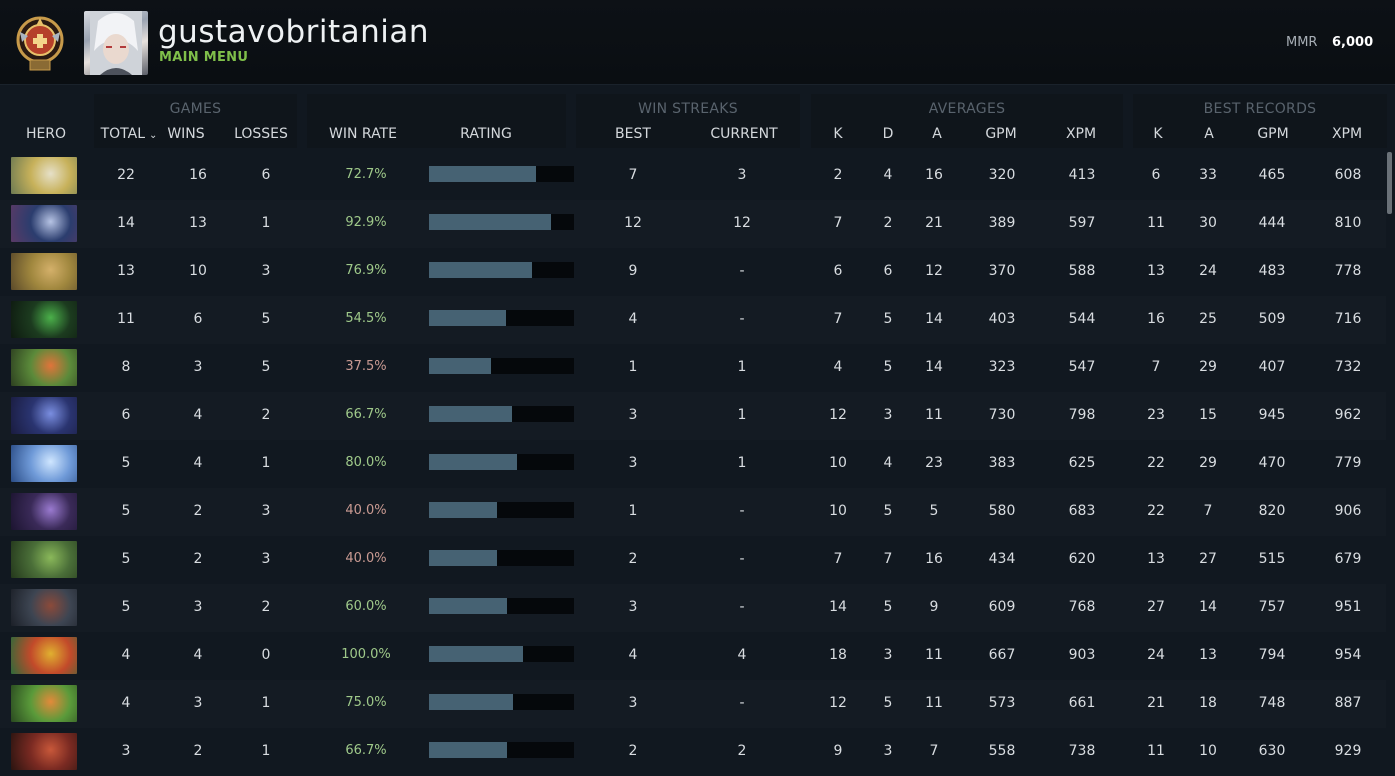 The width and height of the screenshot is (1395, 776). Describe the element at coordinates (1348, 415) in the screenshot. I see `cell-bxpm: 962` at that location.